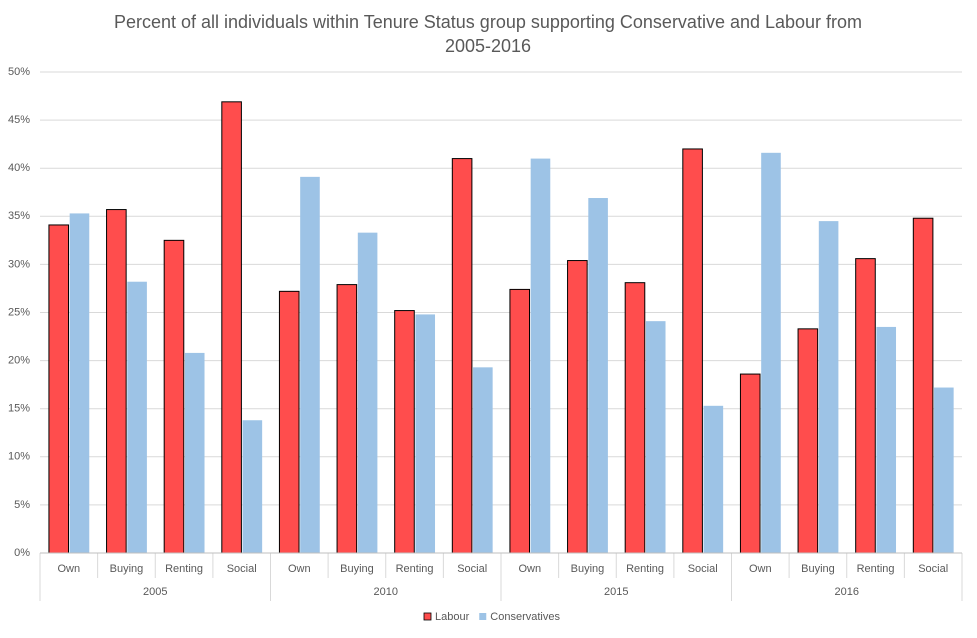  I want to click on y-tick-label: 0%, so click(22, 553).